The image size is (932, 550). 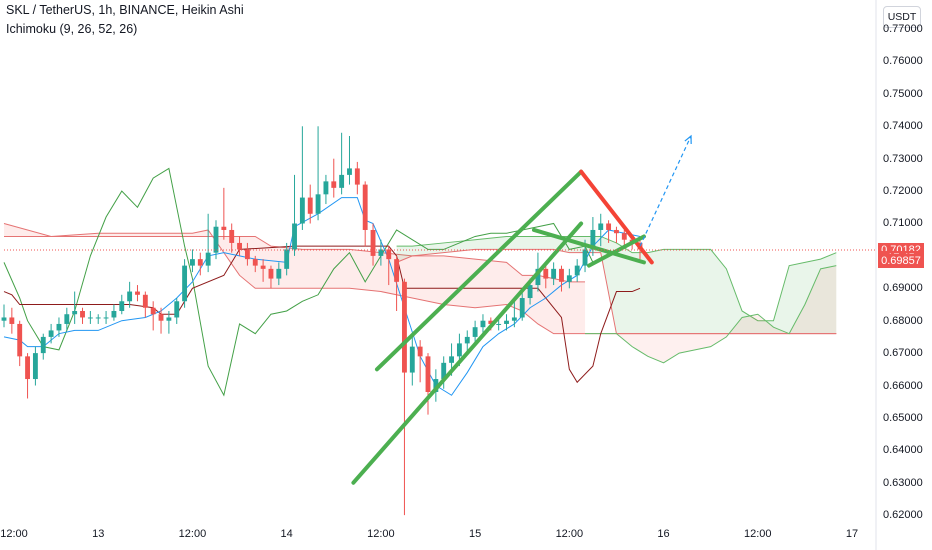 I want to click on cloud-red-span-a, so click(x=294, y=279).